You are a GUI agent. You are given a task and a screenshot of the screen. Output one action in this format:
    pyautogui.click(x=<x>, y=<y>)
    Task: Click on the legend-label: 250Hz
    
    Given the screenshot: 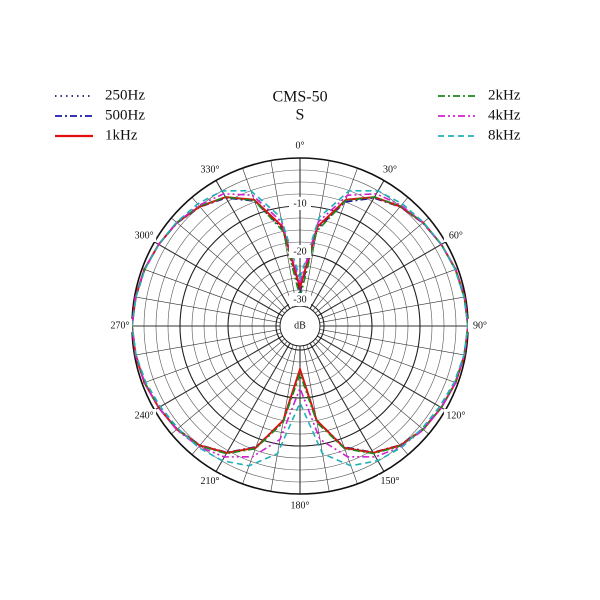 What is the action you would take?
    pyautogui.click(x=125, y=95)
    